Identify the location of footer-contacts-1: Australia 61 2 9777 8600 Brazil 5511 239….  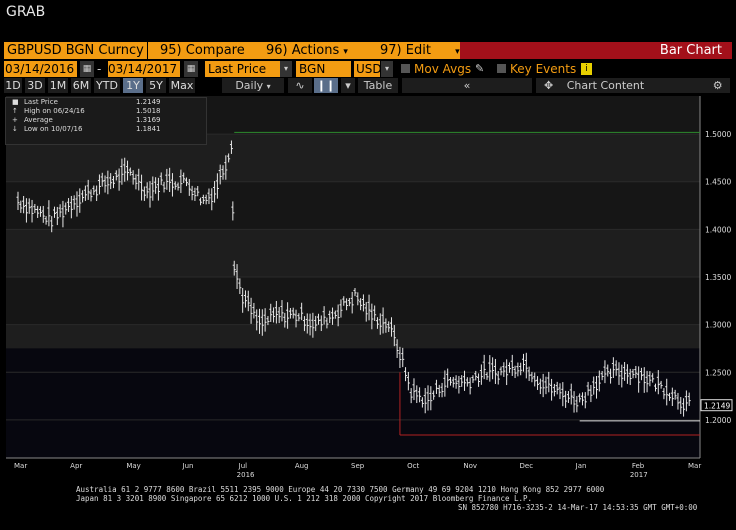
(340, 489).